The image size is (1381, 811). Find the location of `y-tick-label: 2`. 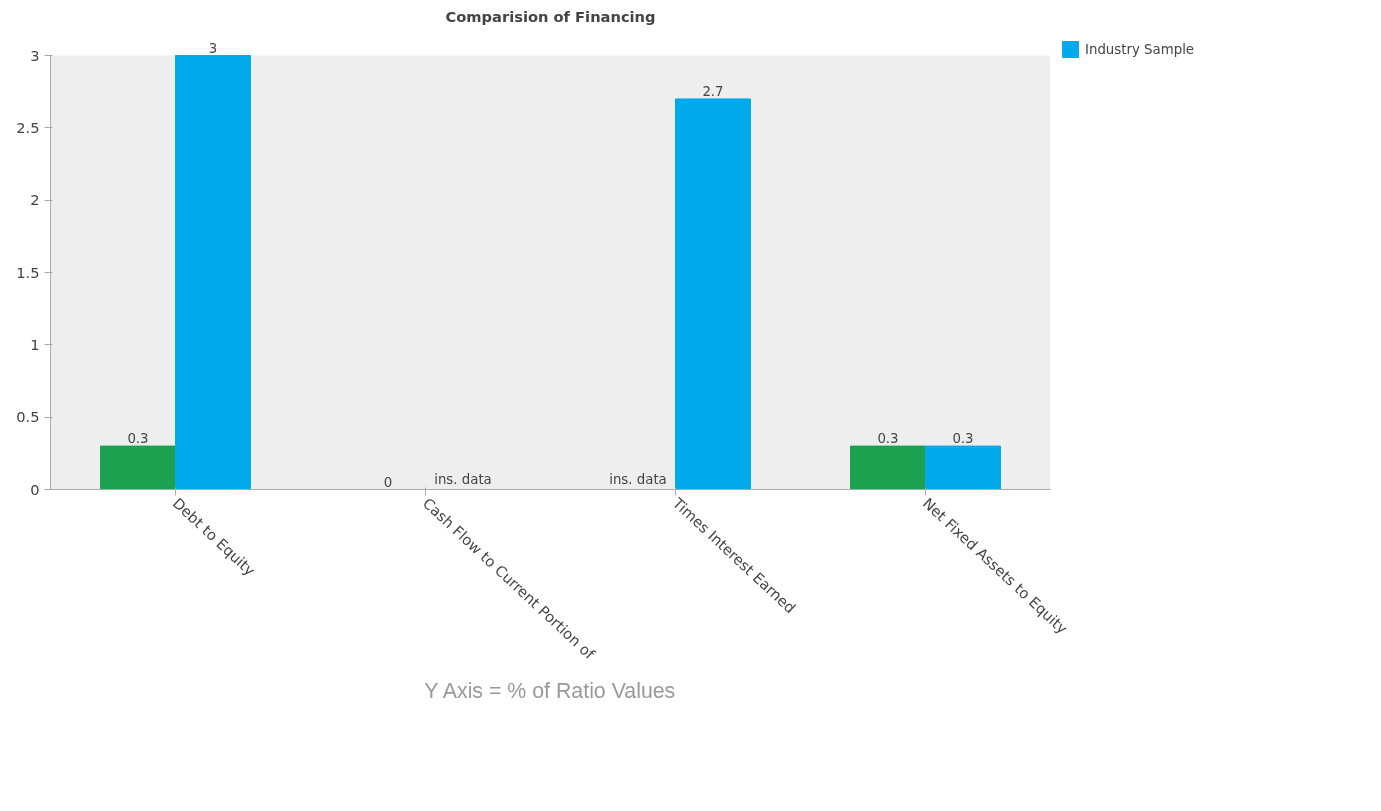

y-tick-label: 2 is located at coordinates (35, 200).